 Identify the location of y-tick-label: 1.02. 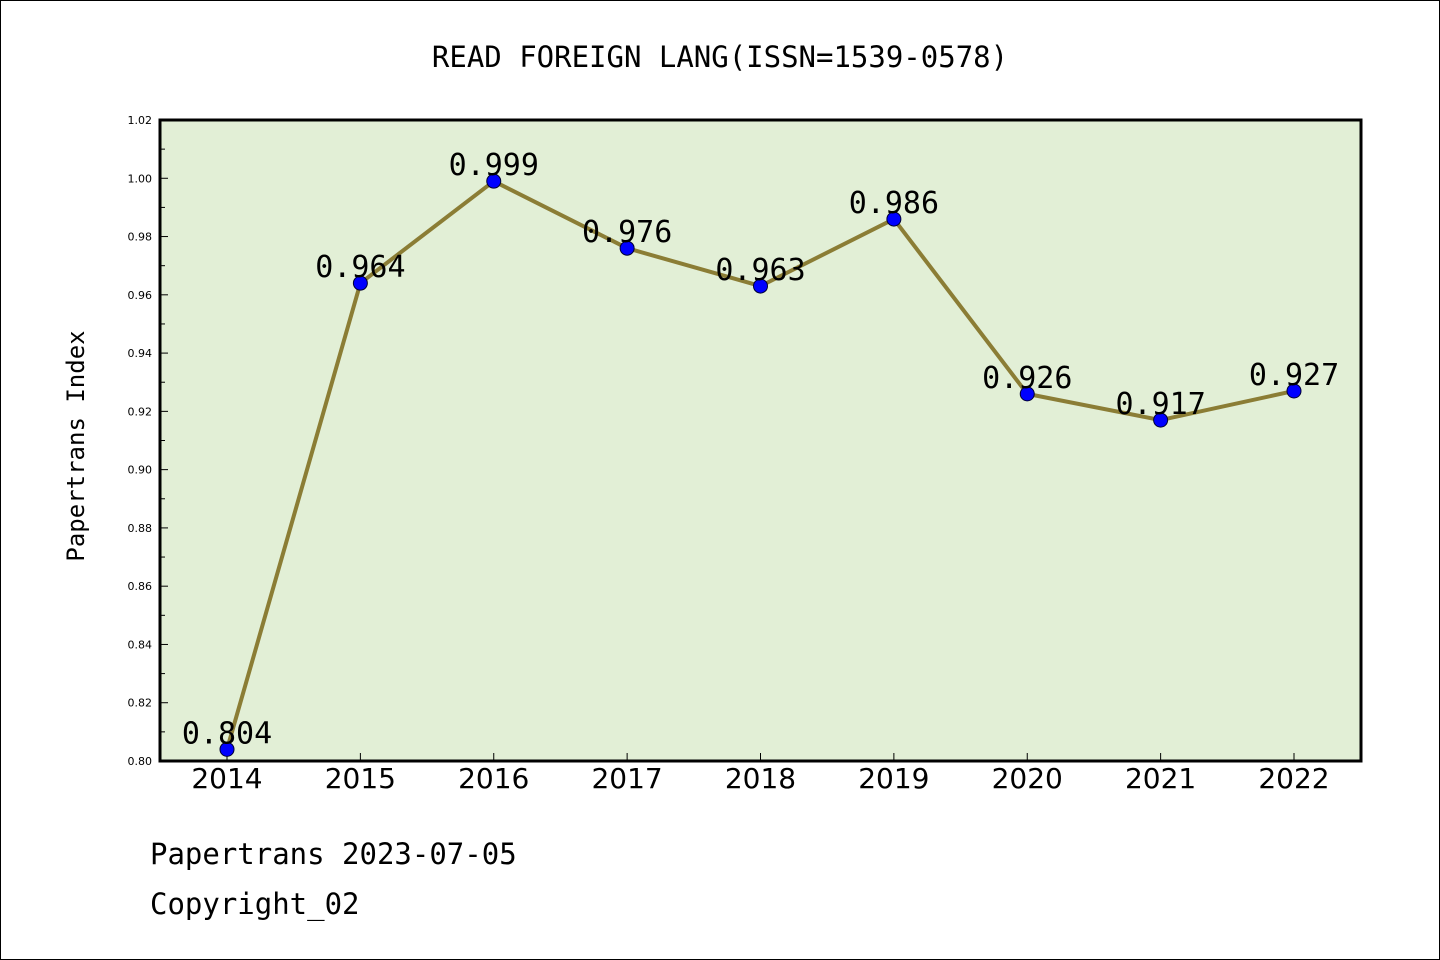
(140, 120).